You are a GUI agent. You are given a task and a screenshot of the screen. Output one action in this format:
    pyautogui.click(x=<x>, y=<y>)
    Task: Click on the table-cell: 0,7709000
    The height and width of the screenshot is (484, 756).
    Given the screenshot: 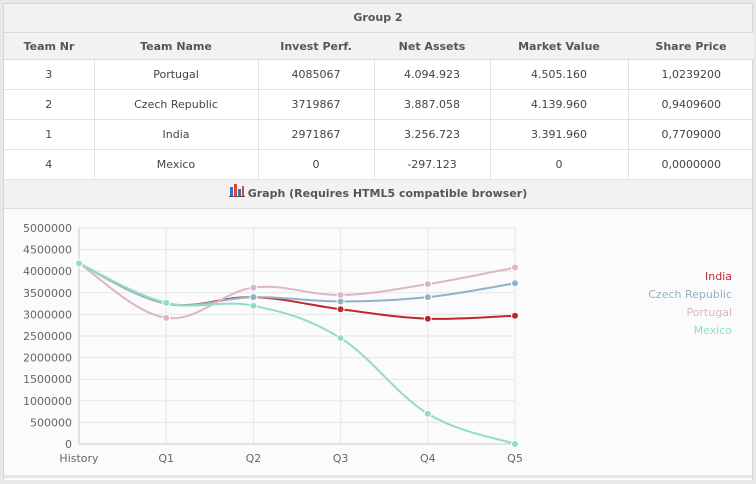 What is the action you would take?
    pyautogui.click(x=691, y=134)
    